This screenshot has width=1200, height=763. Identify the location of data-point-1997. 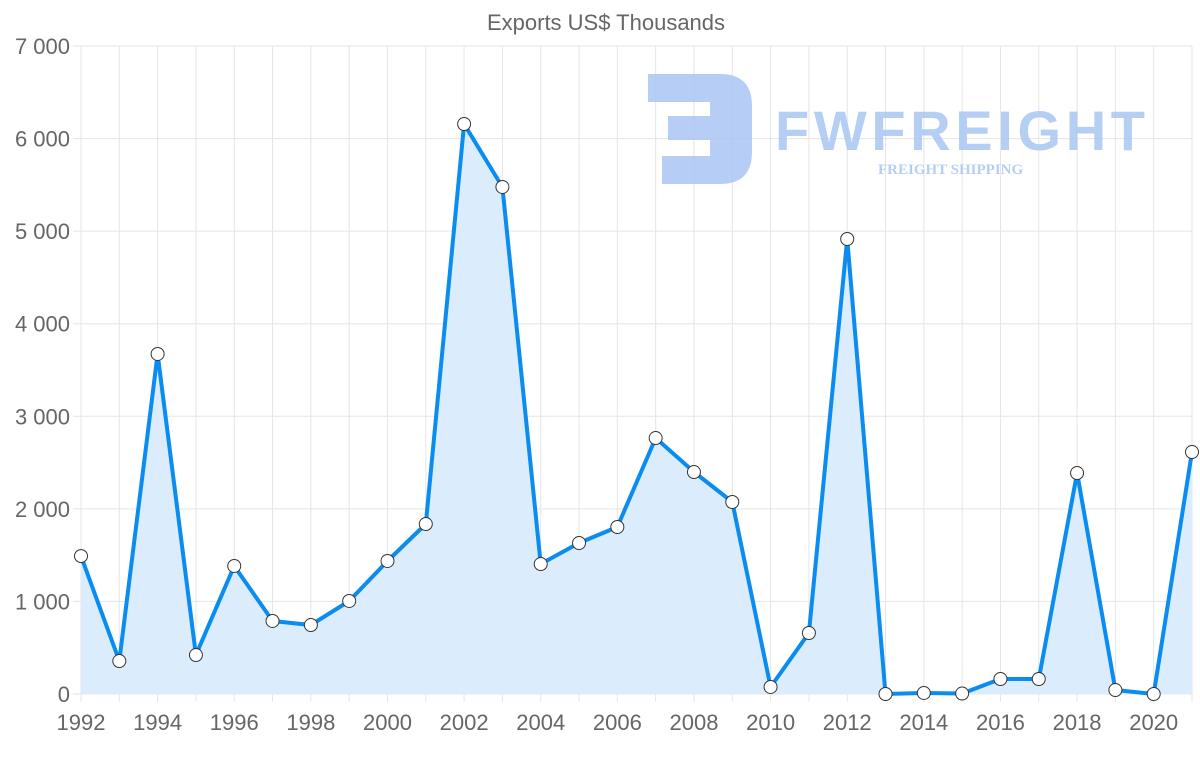
(272, 620).